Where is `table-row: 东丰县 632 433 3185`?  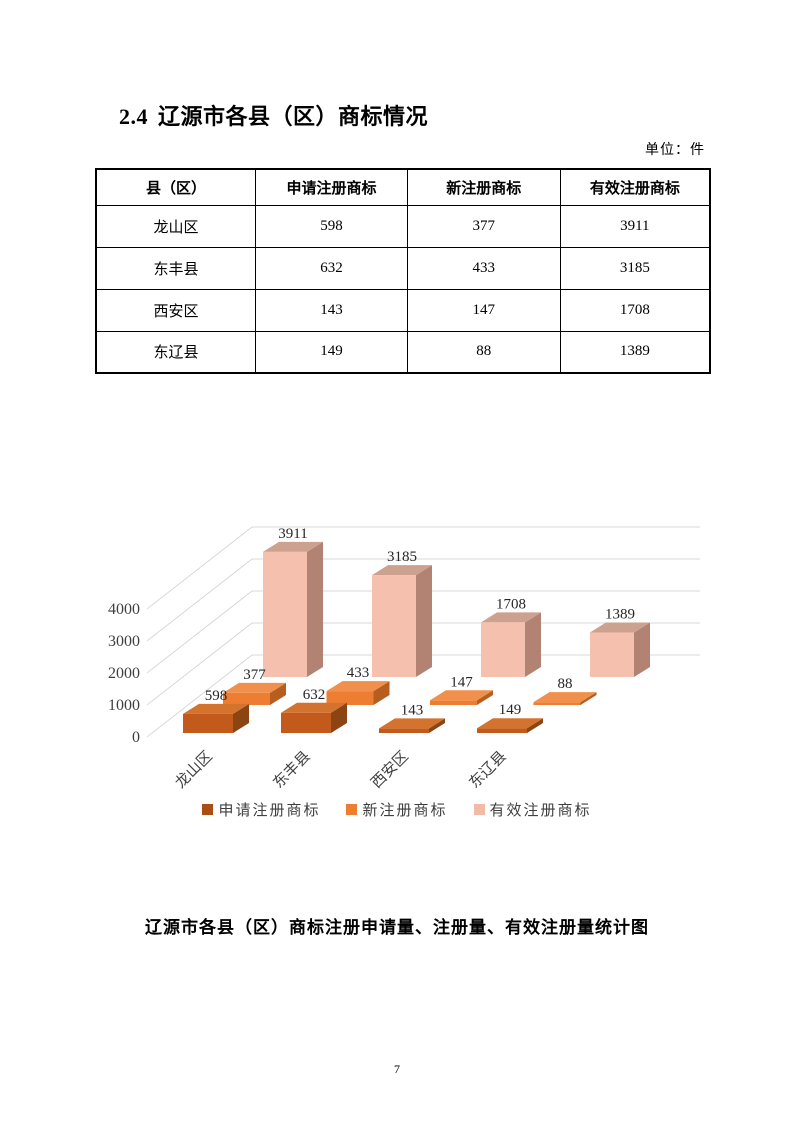 table-row: 东丰县 632 433 3185 is located at coordinates (403, 268).